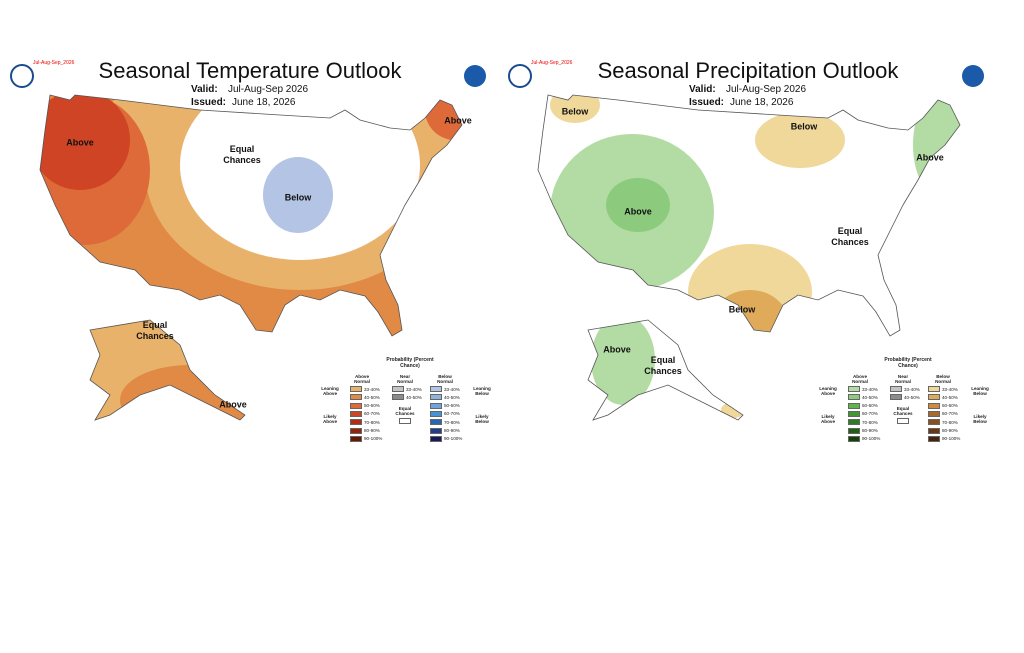 This screenshot has height=653, width=1024. Describe the element at coordinates (903, 411) in the screenshot. I see `legend-equal-chances: Equal Chances` at that location.